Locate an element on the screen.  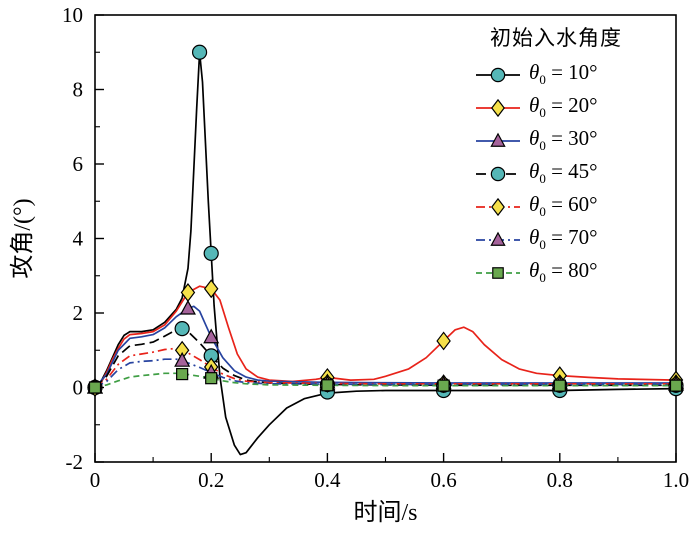
x-tick-label: 0.4 is located at coordinates (327, 480).